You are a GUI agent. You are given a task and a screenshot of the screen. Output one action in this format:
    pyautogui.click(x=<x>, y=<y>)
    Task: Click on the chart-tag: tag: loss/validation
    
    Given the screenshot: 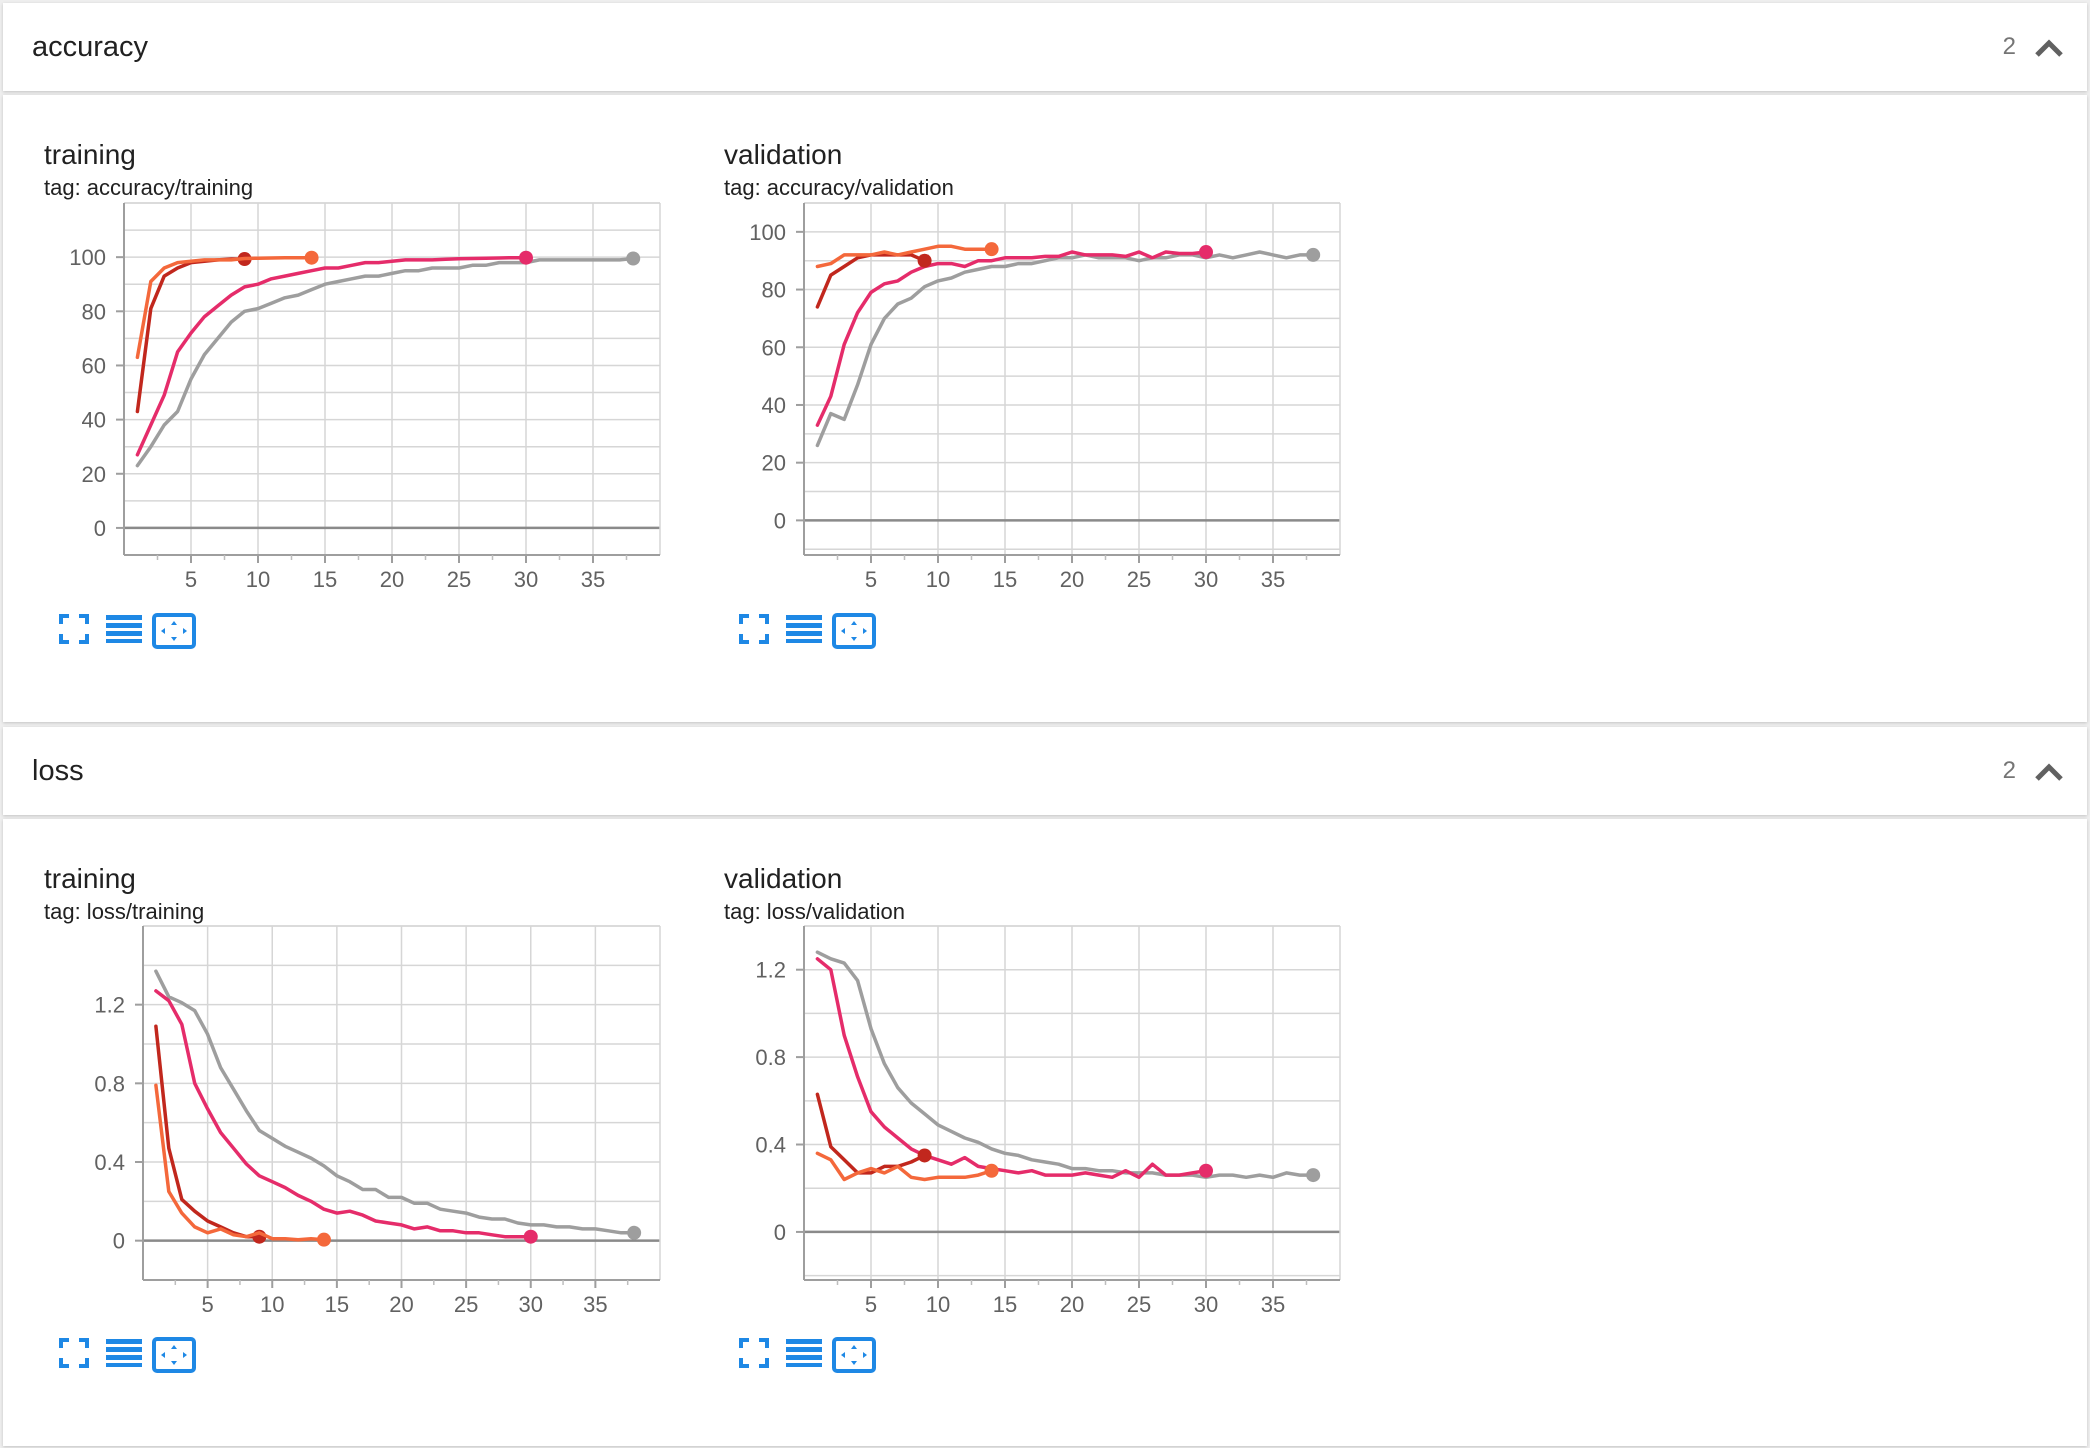 What is the action you would take?
    pyautogui.click(x=814, y=911)
    